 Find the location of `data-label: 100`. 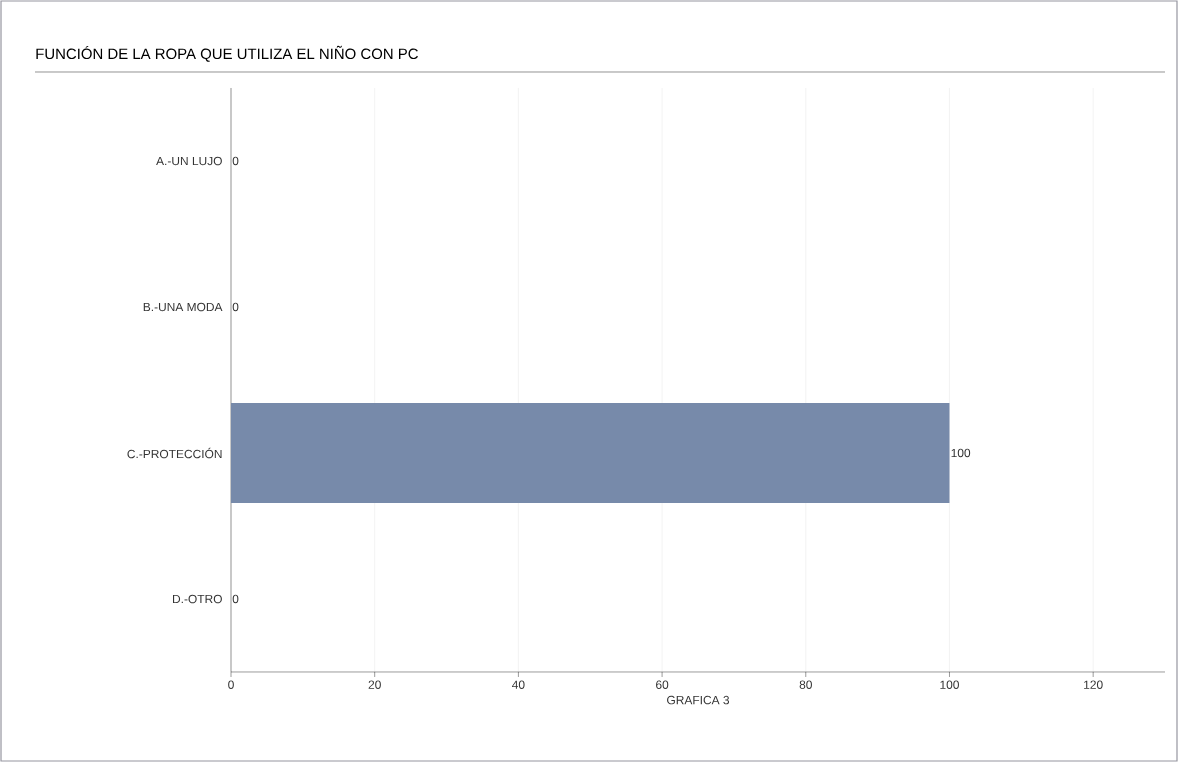

data-label: 100 is located at coordinates (961, 453).